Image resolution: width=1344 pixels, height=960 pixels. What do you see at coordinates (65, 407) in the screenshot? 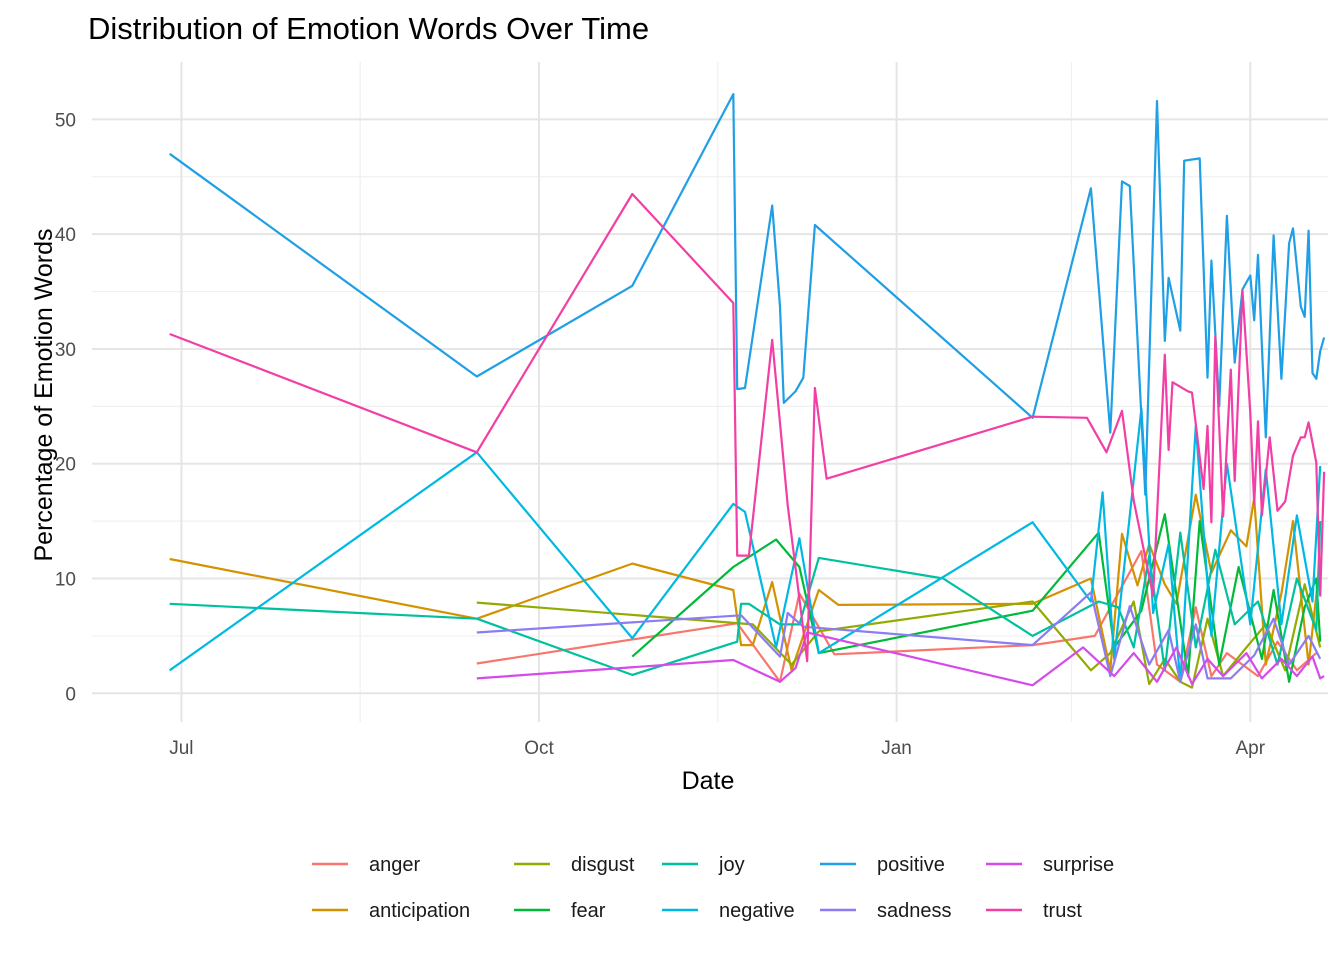
I see `y-axis-ticks: 0 10 20 30 40 50` at bounding box center [65, 407].